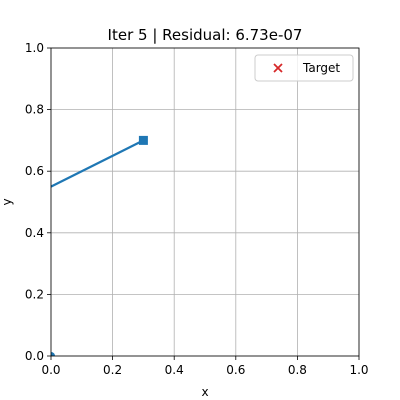 This screenshot has height=400, width=400. I want to click on x-tick-label: 0.4, so click(174, 370).